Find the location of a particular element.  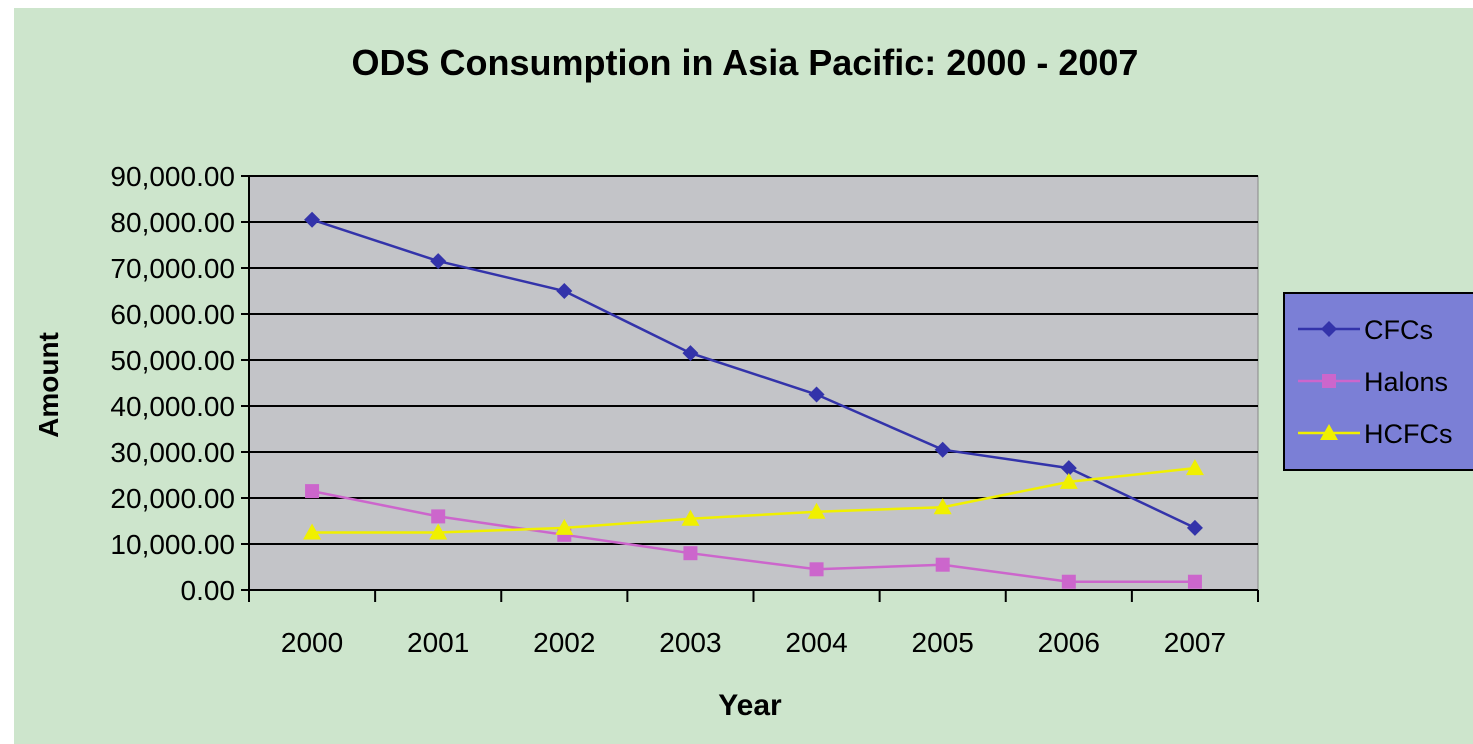

y-tick-label: 30,000.00 is located at coordinates (172, 452).